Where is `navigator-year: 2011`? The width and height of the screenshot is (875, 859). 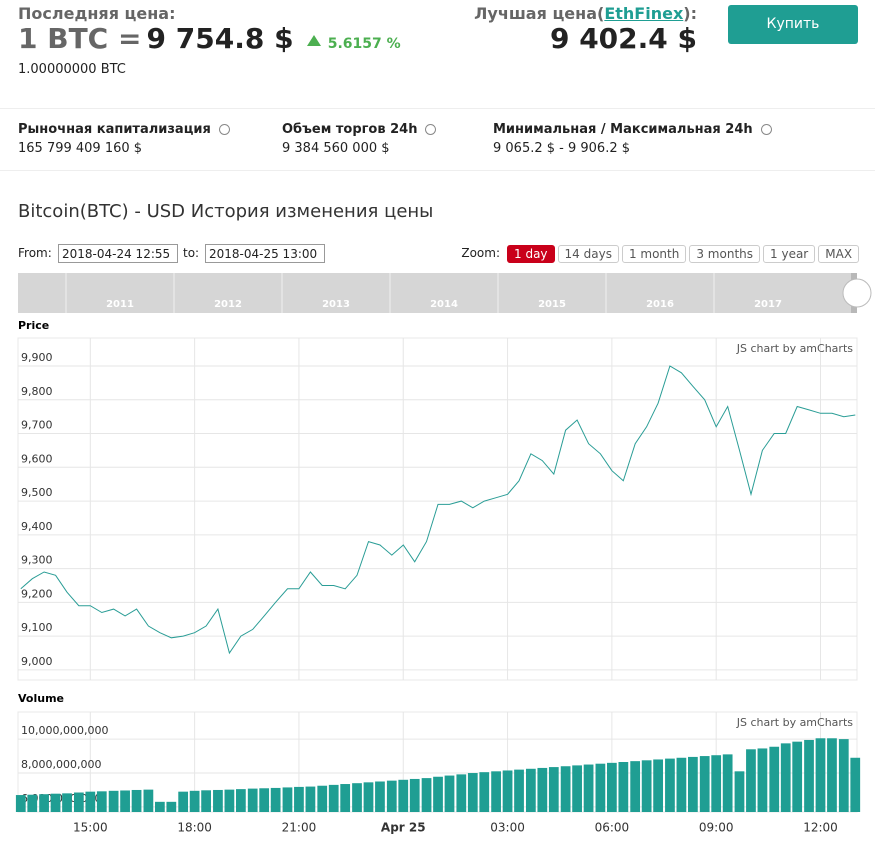
navigator-year: 2011 is located at coordinates (120, 304).